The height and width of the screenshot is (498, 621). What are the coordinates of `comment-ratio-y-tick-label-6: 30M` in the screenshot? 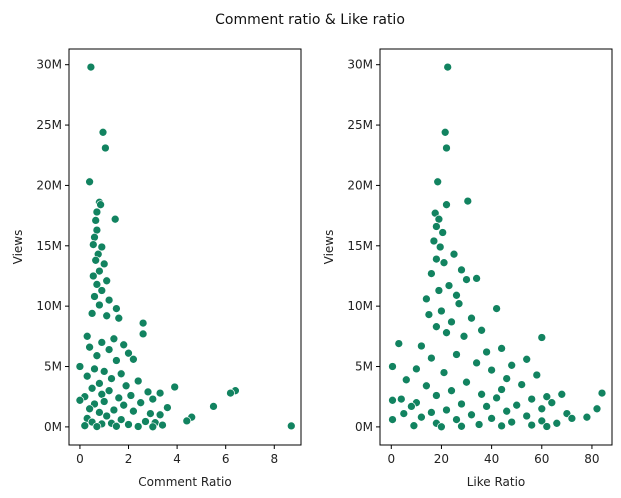 It's located at (49, 65).